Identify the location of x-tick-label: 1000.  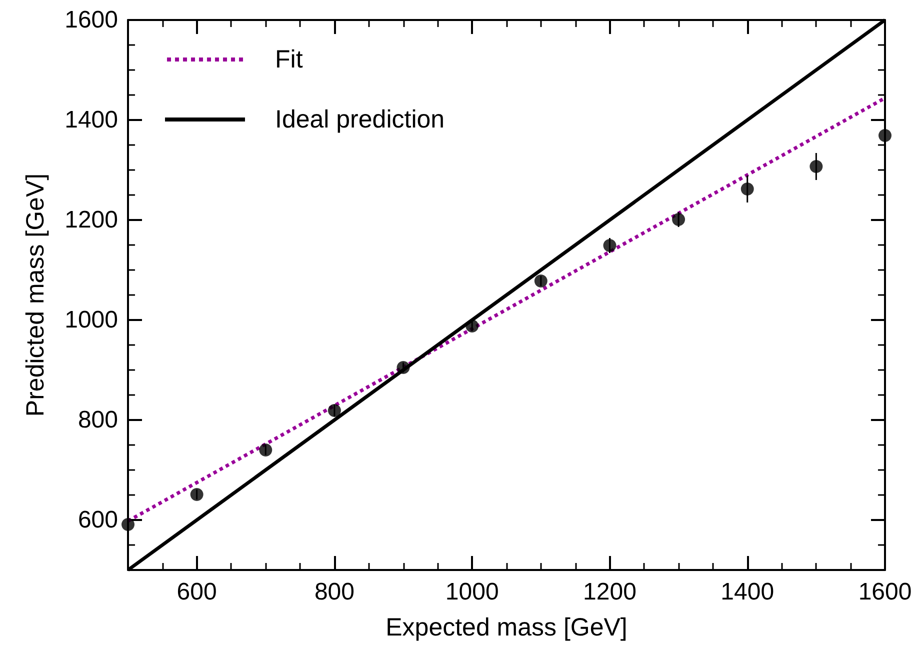
(472, 592).